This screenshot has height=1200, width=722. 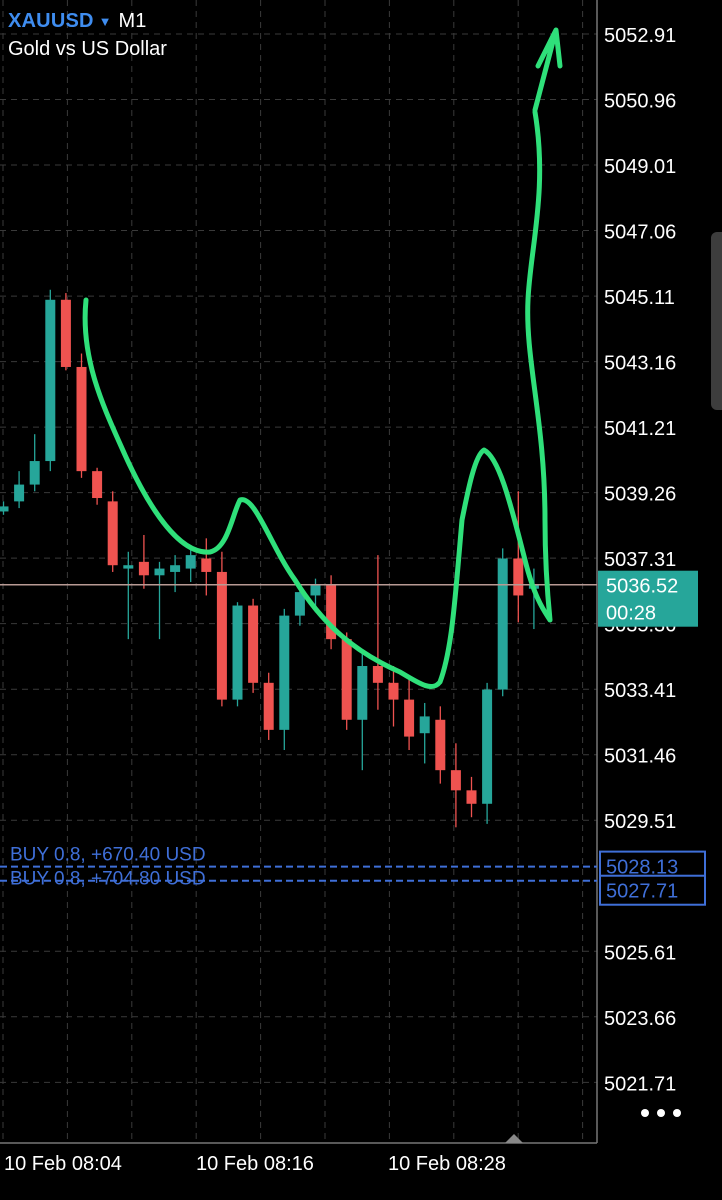 I want to click on price-tick-label: 5025.61, so click(x=640, y=953).